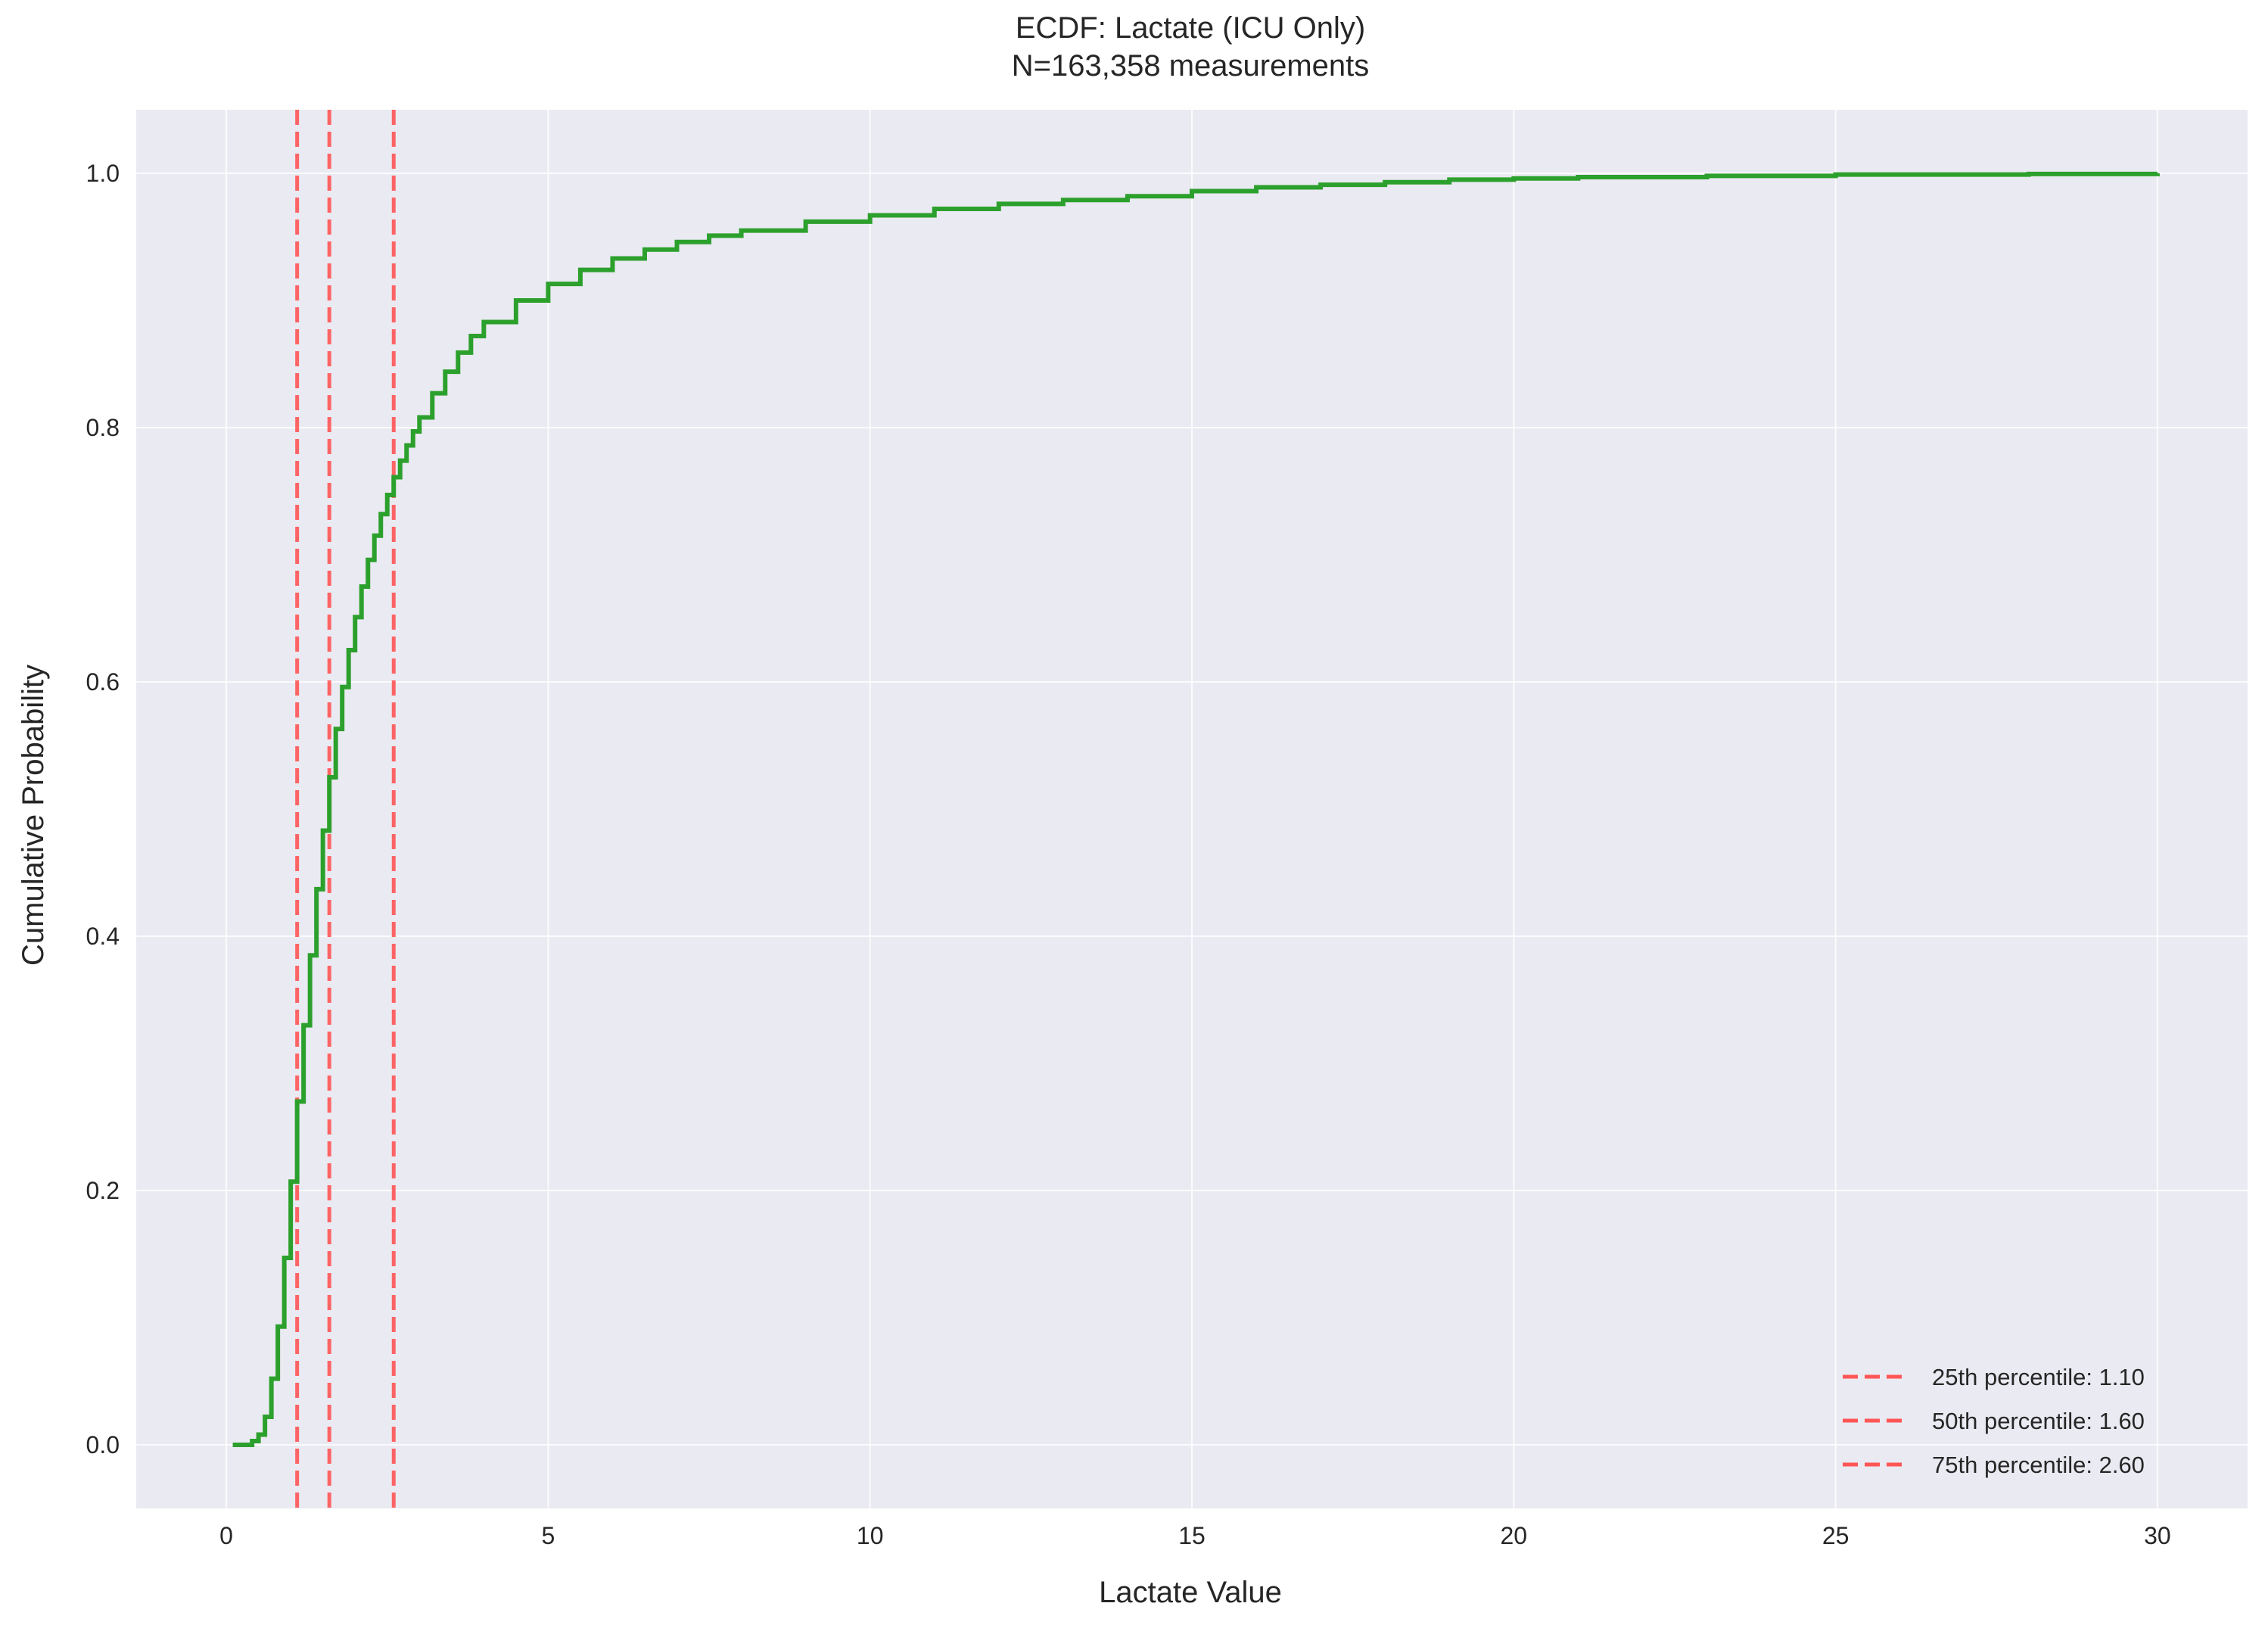 This screenshot has width=2268, height=1628. Describe the element at coordinates (1514, 1535) in the screenshot. I see `x-tick-label: 20` at that location.